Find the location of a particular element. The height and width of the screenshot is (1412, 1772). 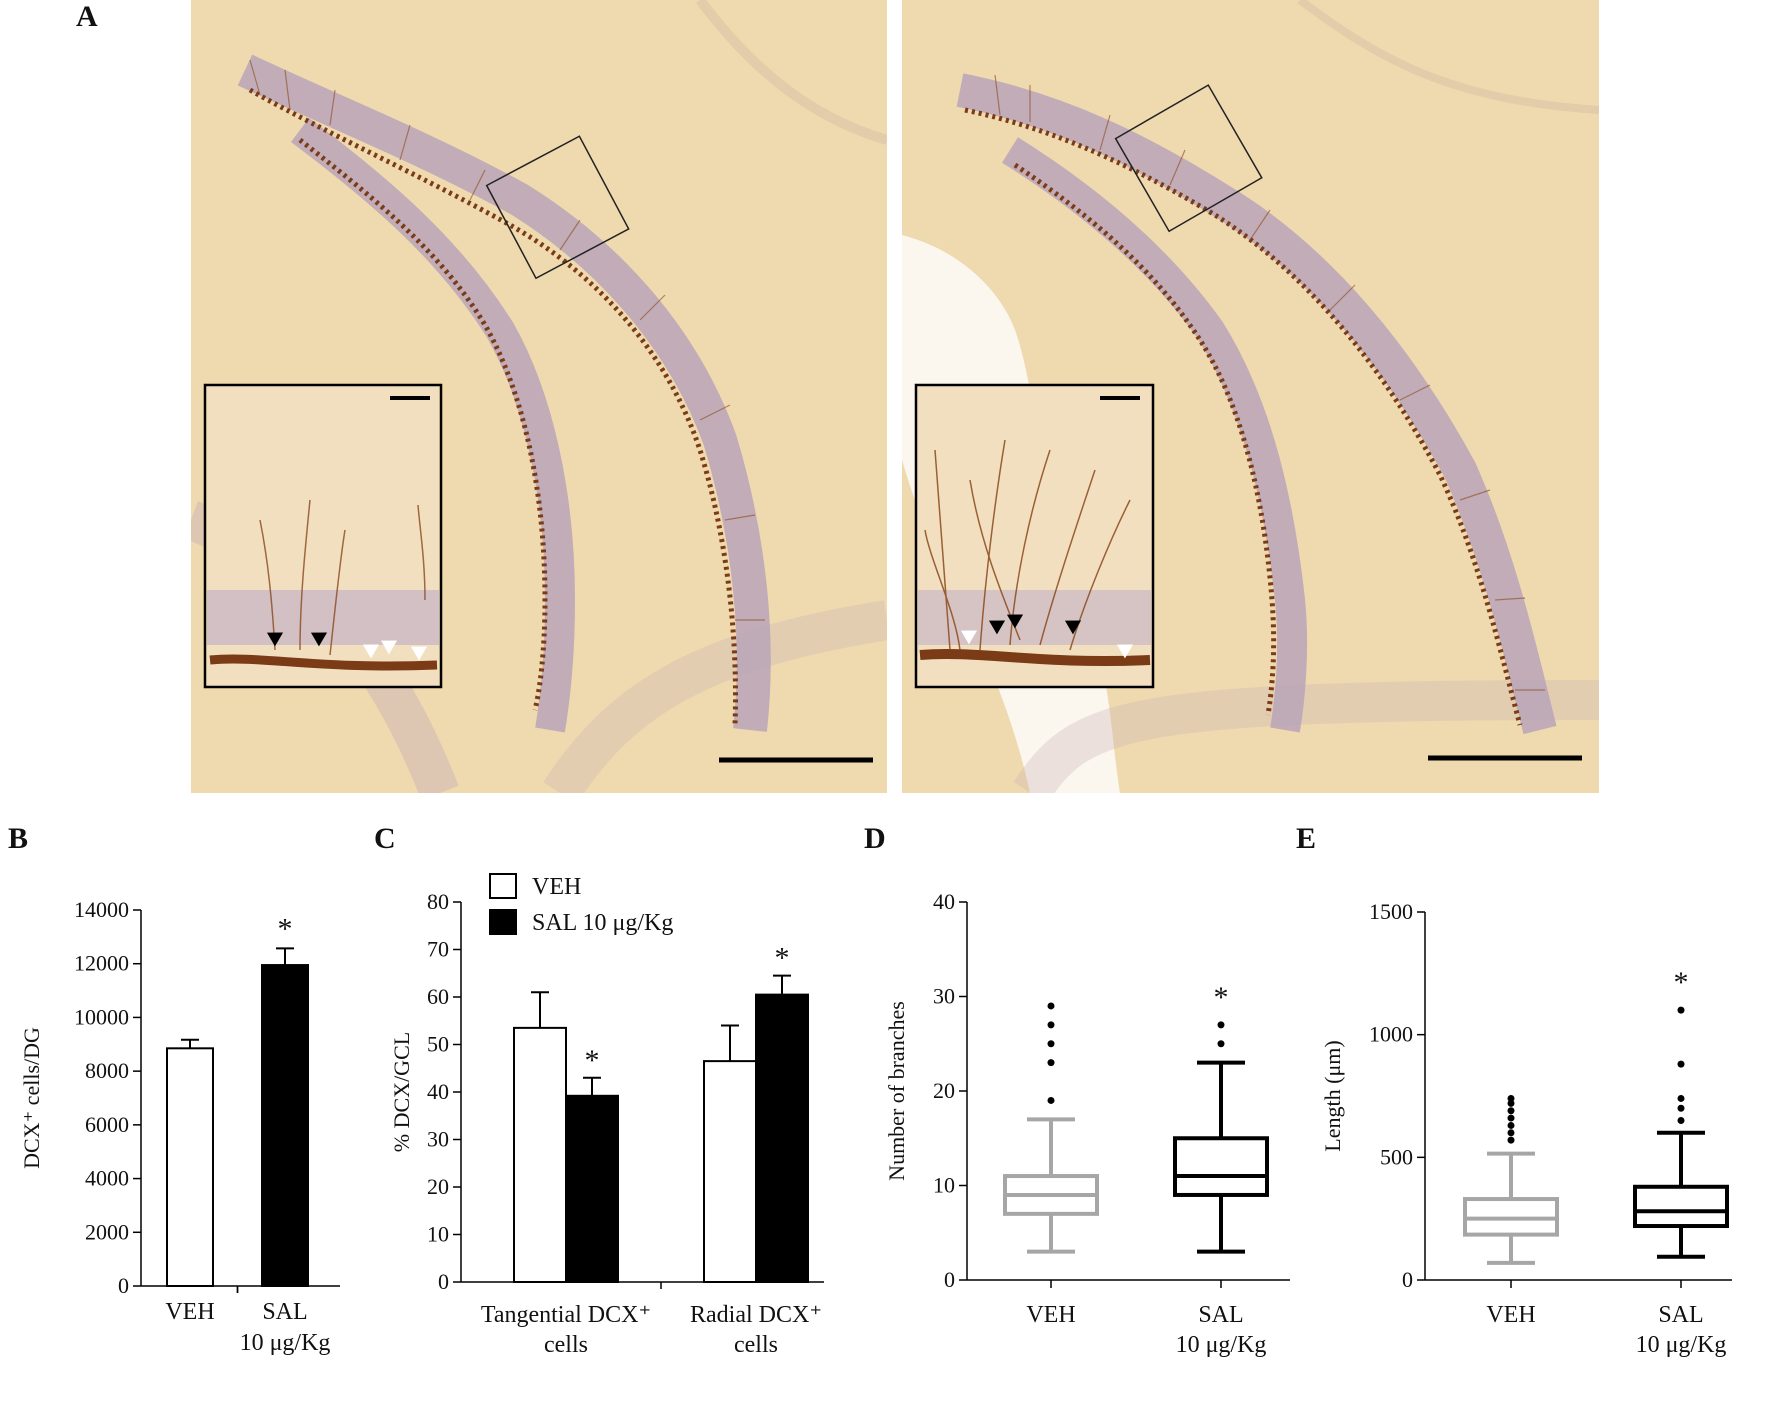

y-tick-label: 1500 is located at coordinates (1391, 911).